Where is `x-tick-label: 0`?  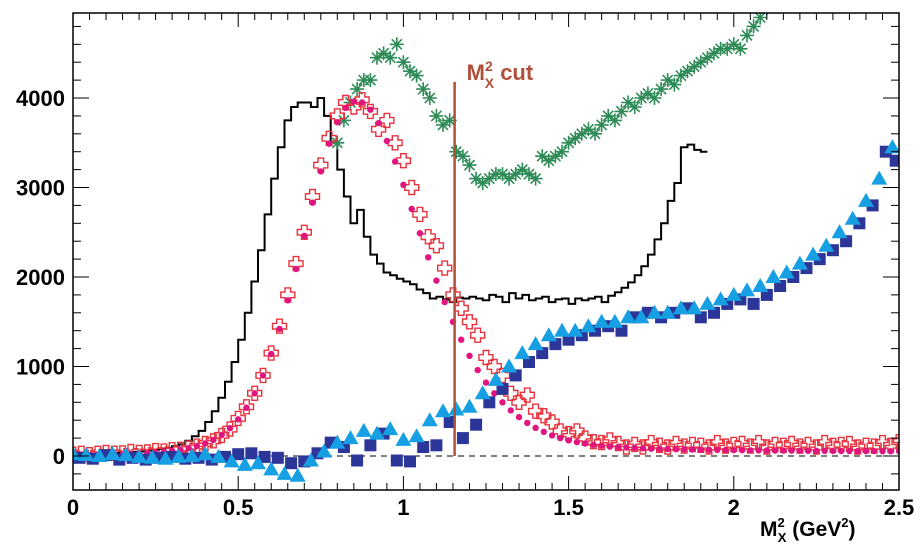 x-tick-label: 0 is located at coordinates (73, 507).